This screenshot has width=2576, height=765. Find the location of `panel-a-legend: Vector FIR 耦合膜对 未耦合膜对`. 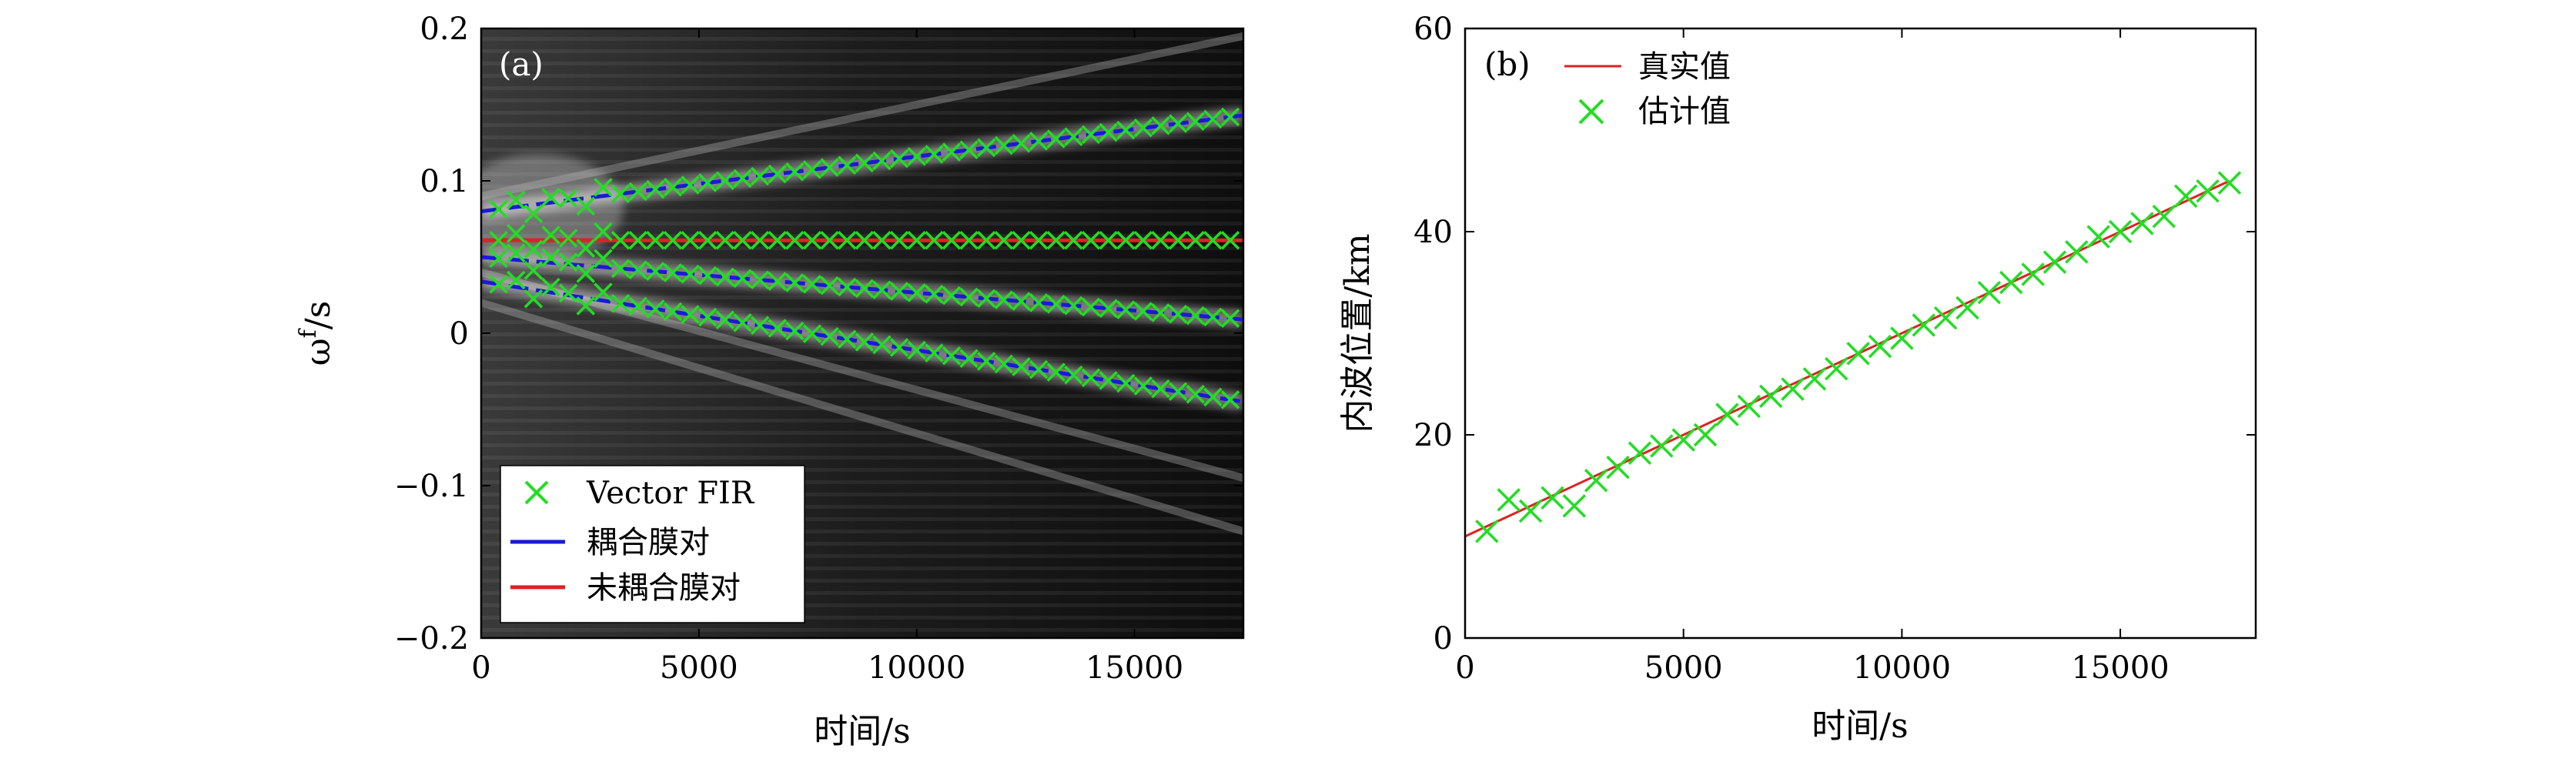

panel-a-legend: Vector FIR 耦合膜对 未耦合膜对 is located at coordinates (652, 544).